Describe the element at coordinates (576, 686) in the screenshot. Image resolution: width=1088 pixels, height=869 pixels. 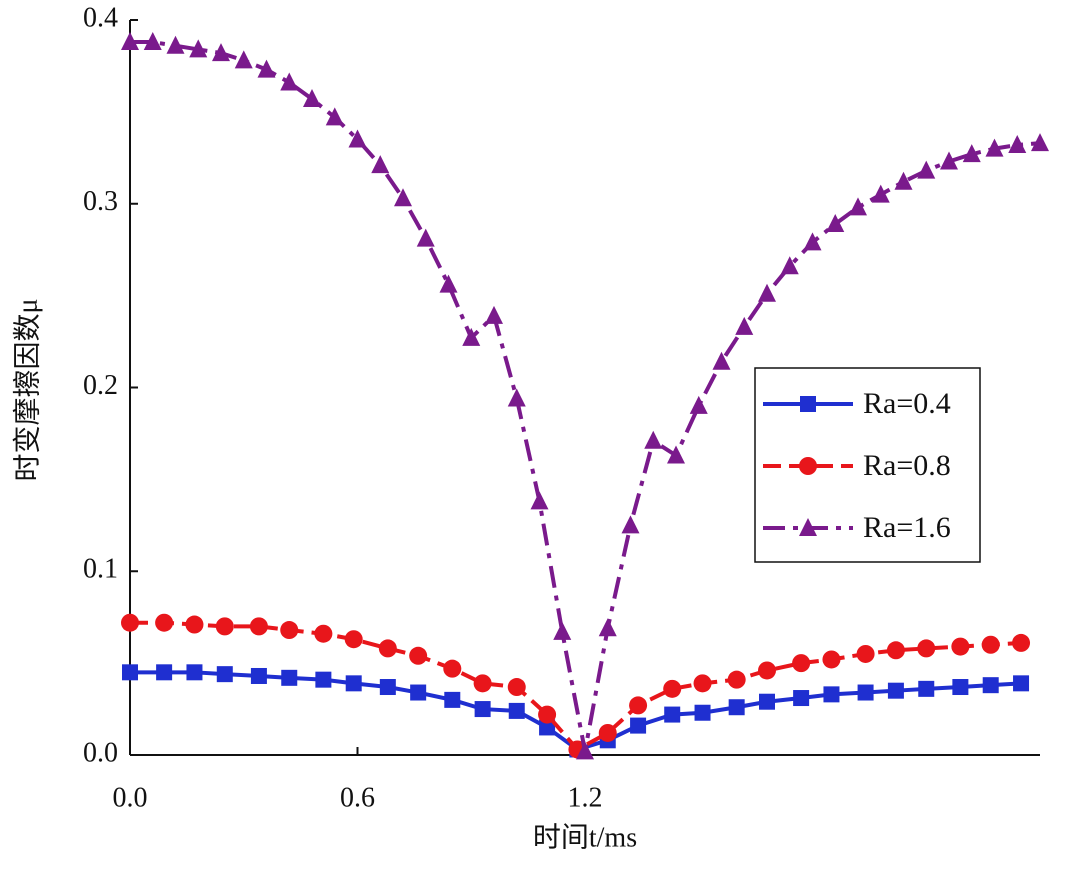
I see `series-line` at that location.